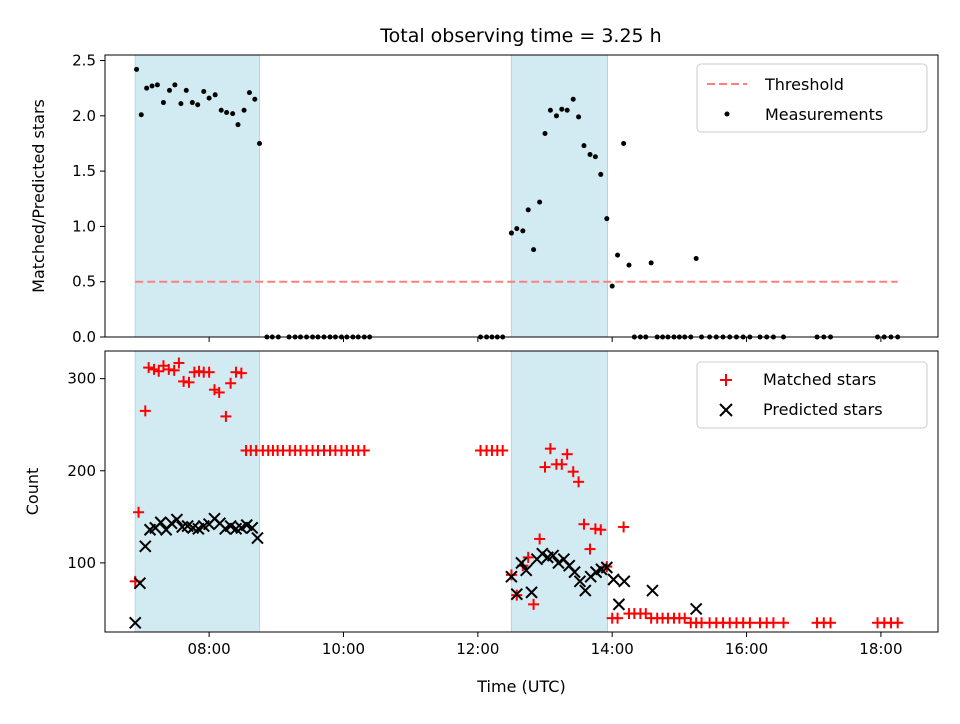  What do you see at coordinates (88, 199) in the screenshot?
I see `top-y-ticks: 0.0 0.5 1.0 1.5 2.0 2.5` at bounding box center [88, 199].